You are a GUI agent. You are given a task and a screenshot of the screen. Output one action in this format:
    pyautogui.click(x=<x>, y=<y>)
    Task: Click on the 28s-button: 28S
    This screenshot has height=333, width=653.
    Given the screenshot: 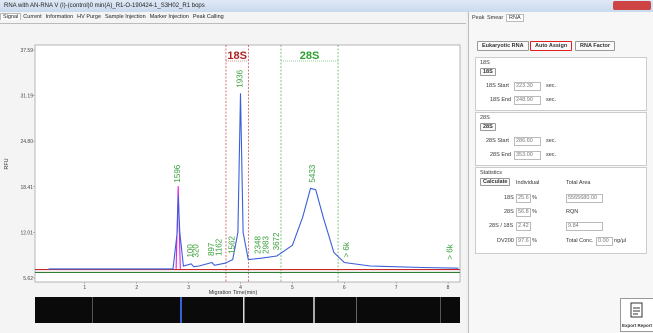 What is the action you would take?
    pyautogui.click(x=488, y=127)
    